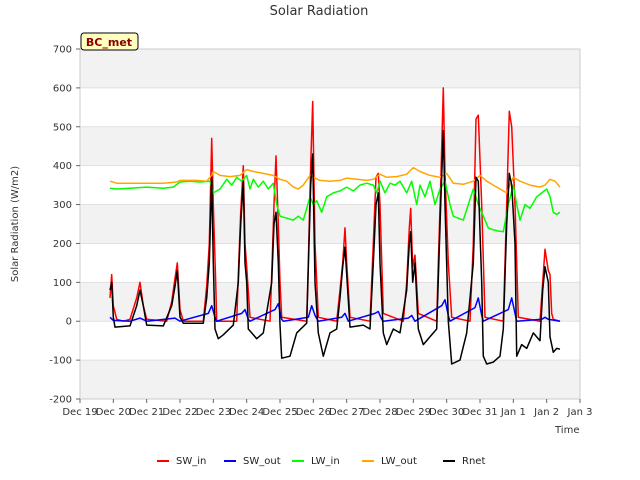 This screenshot has height=480, width=640. Describe the element at coordinates (62, 166) in the screenshot. I see `y-tick-label: 400` at that location.